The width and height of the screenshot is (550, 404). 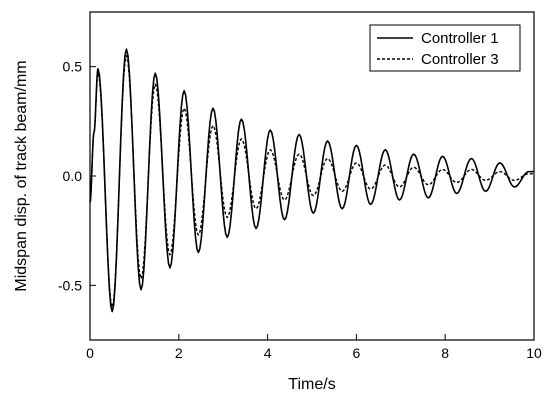 I want to click on x-tick-label: 10, so click(x=534, y=353).